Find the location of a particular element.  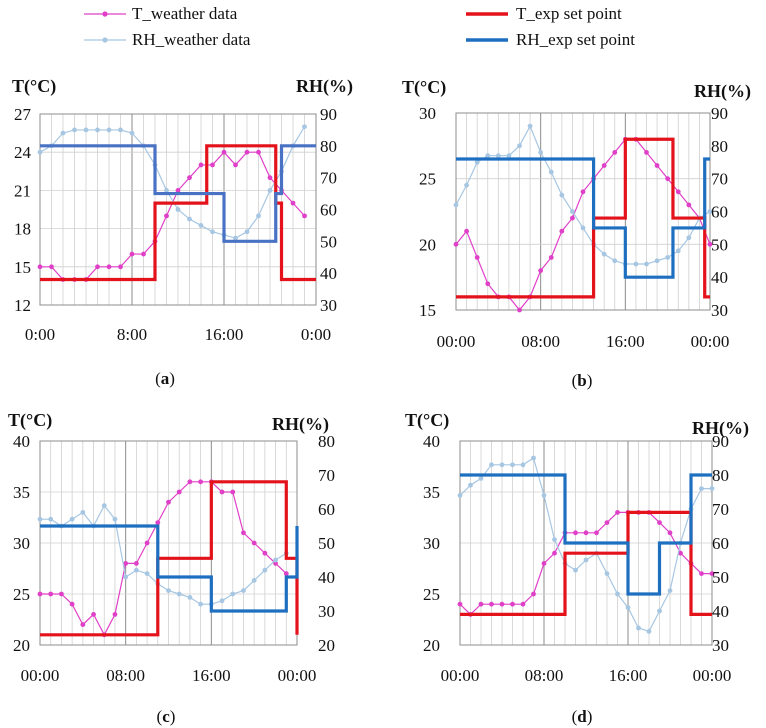

series-t-weather-data is located at coordinates (172, 215).